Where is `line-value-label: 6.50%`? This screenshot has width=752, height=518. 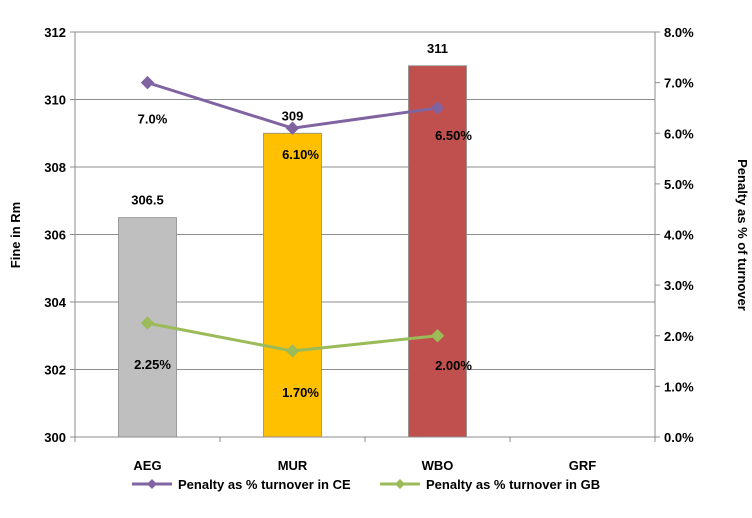 line-value-label: 6.50% is located at coordinates (453, 135).